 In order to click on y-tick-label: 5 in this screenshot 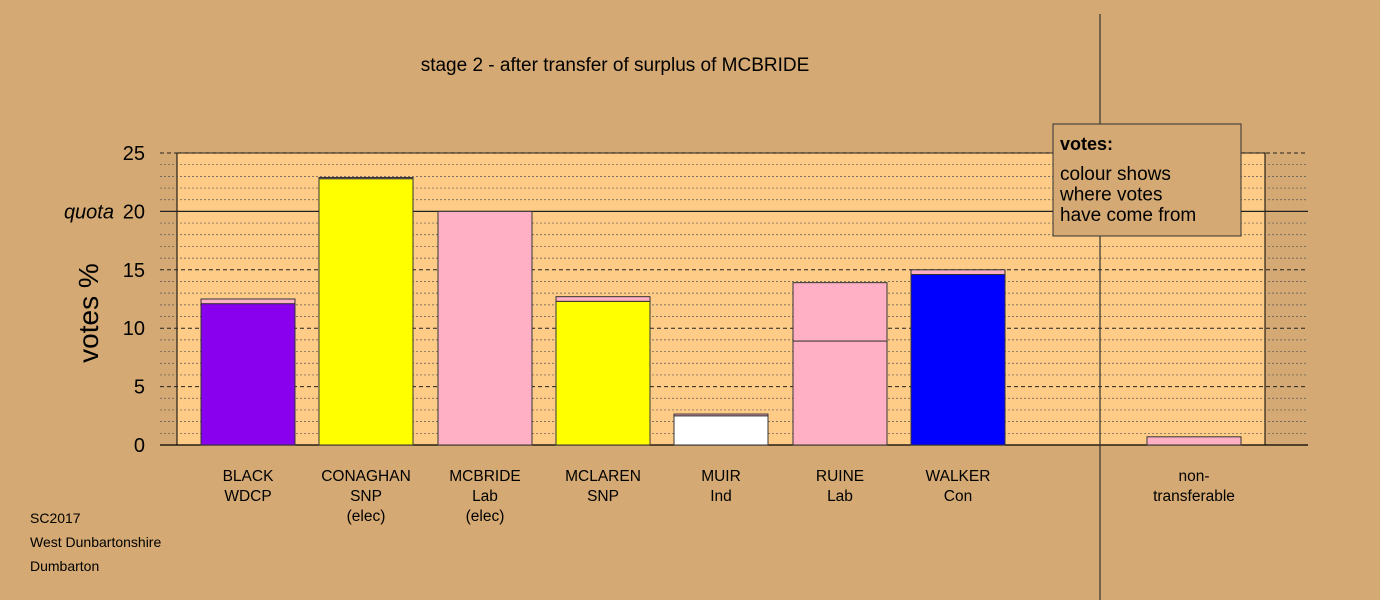, I will do `click(139, 388)`.